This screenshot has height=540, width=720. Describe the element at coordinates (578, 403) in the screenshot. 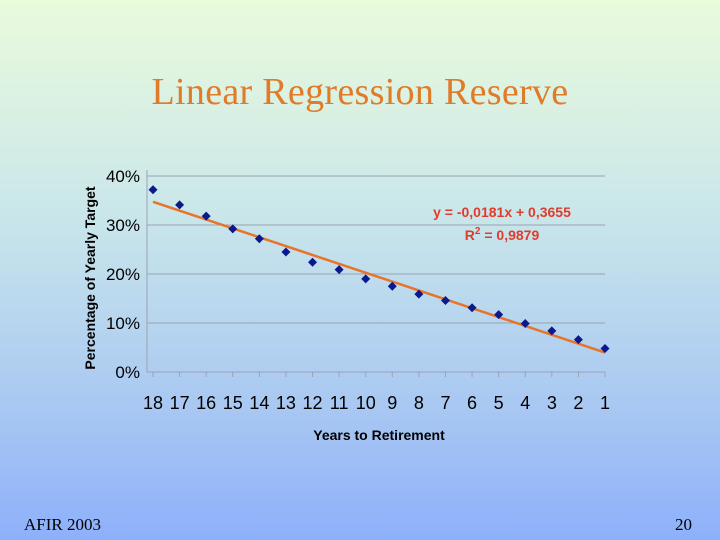

I see `x-tick-label: 2` at that location.